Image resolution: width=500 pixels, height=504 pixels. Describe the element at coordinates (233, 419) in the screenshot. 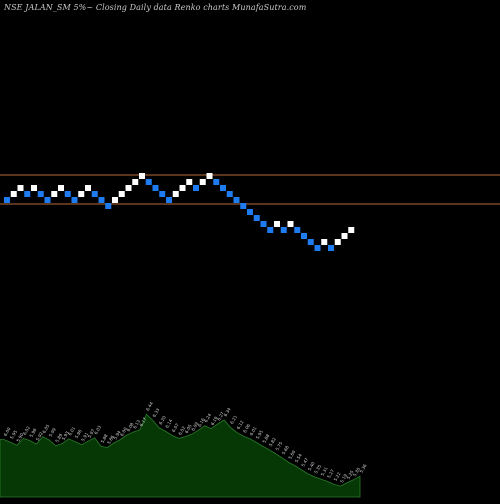

I see `volume-value-label: 6.21` at that location.